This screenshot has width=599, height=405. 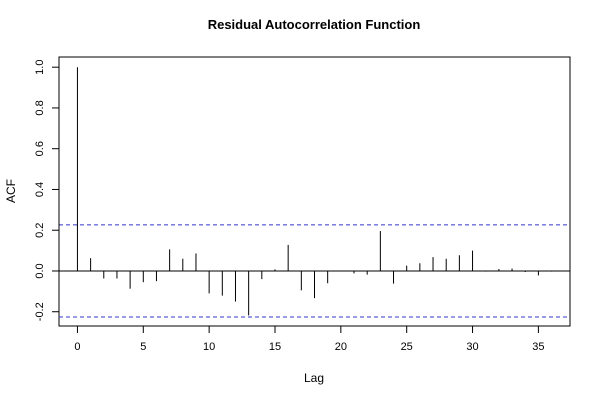 I want to click on x-tick-label-10: 10, so click(x=209, y=347).